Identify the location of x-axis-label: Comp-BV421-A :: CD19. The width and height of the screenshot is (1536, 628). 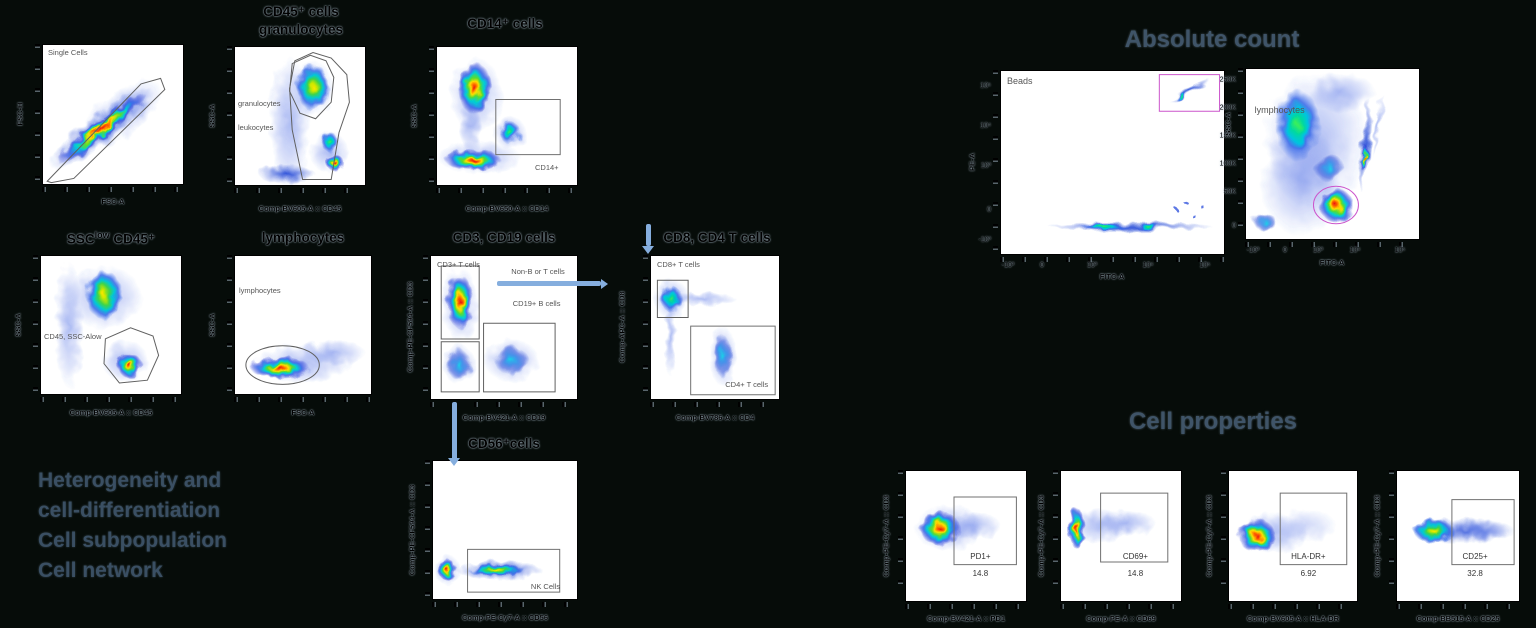
(504, 417).